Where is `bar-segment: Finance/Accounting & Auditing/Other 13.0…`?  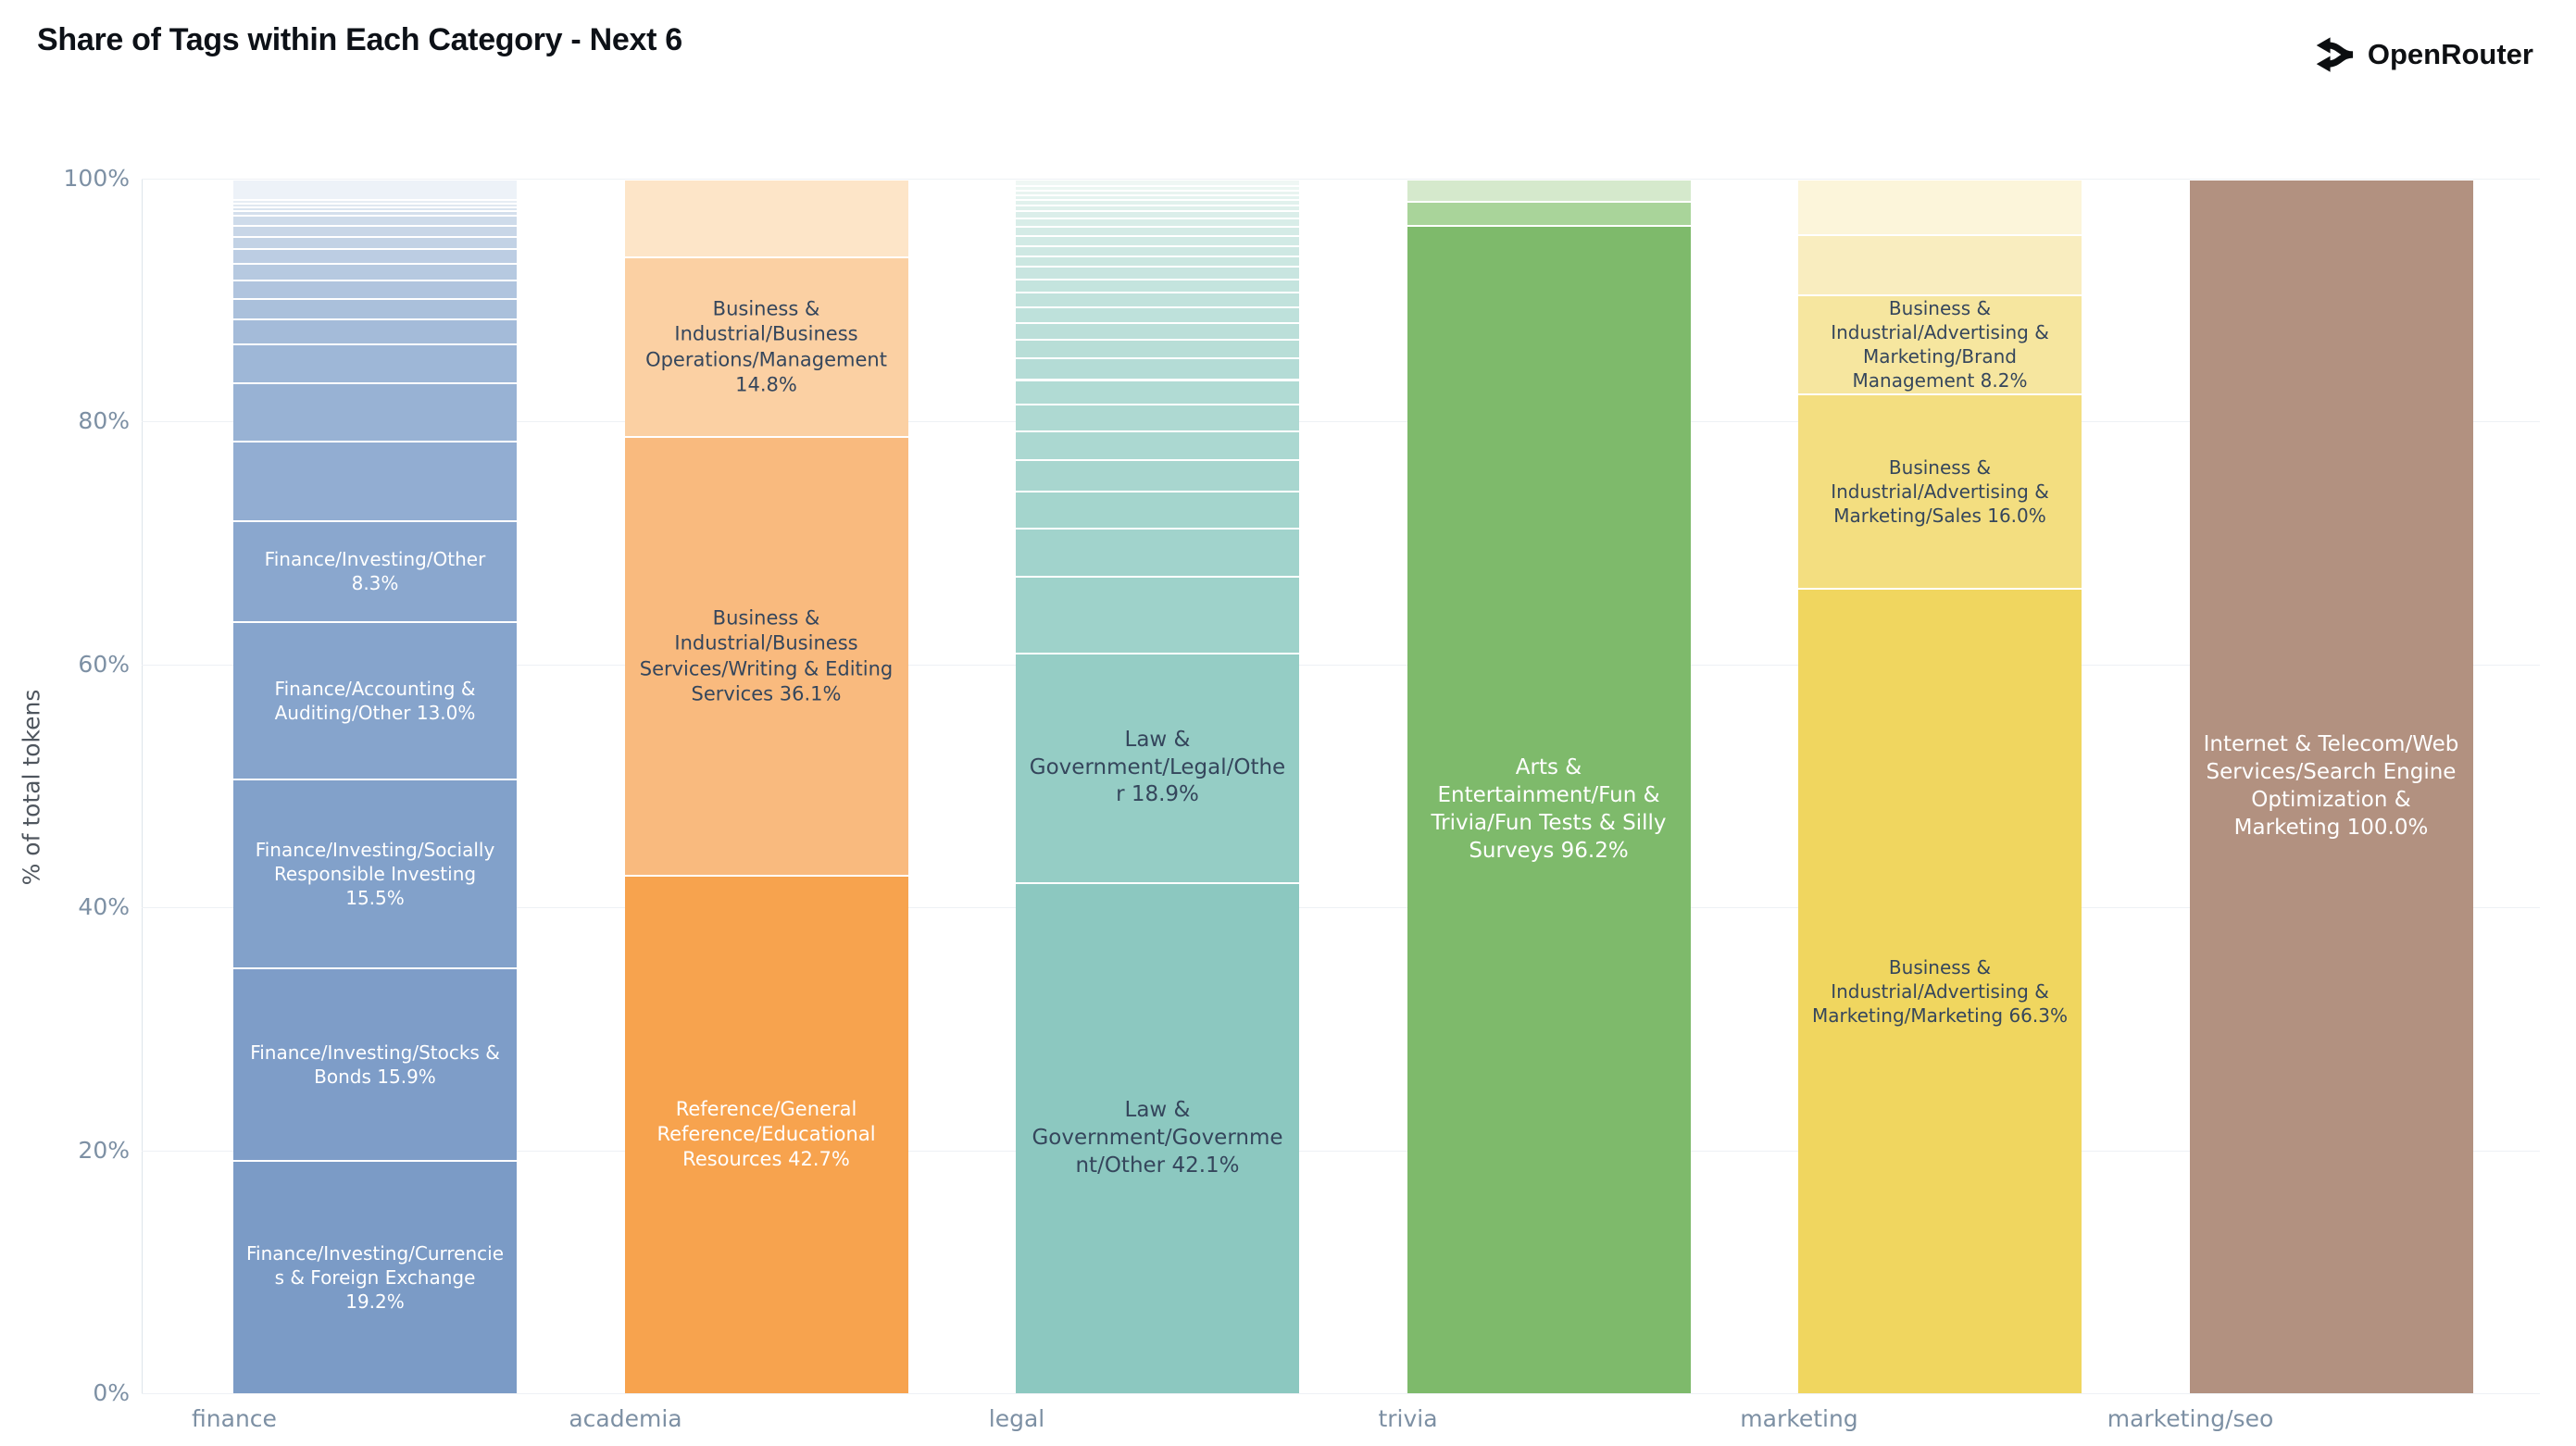 bar-segment: Finance/Accounting & Auditing/Other 13.0… is located at coordinates (375, 700).